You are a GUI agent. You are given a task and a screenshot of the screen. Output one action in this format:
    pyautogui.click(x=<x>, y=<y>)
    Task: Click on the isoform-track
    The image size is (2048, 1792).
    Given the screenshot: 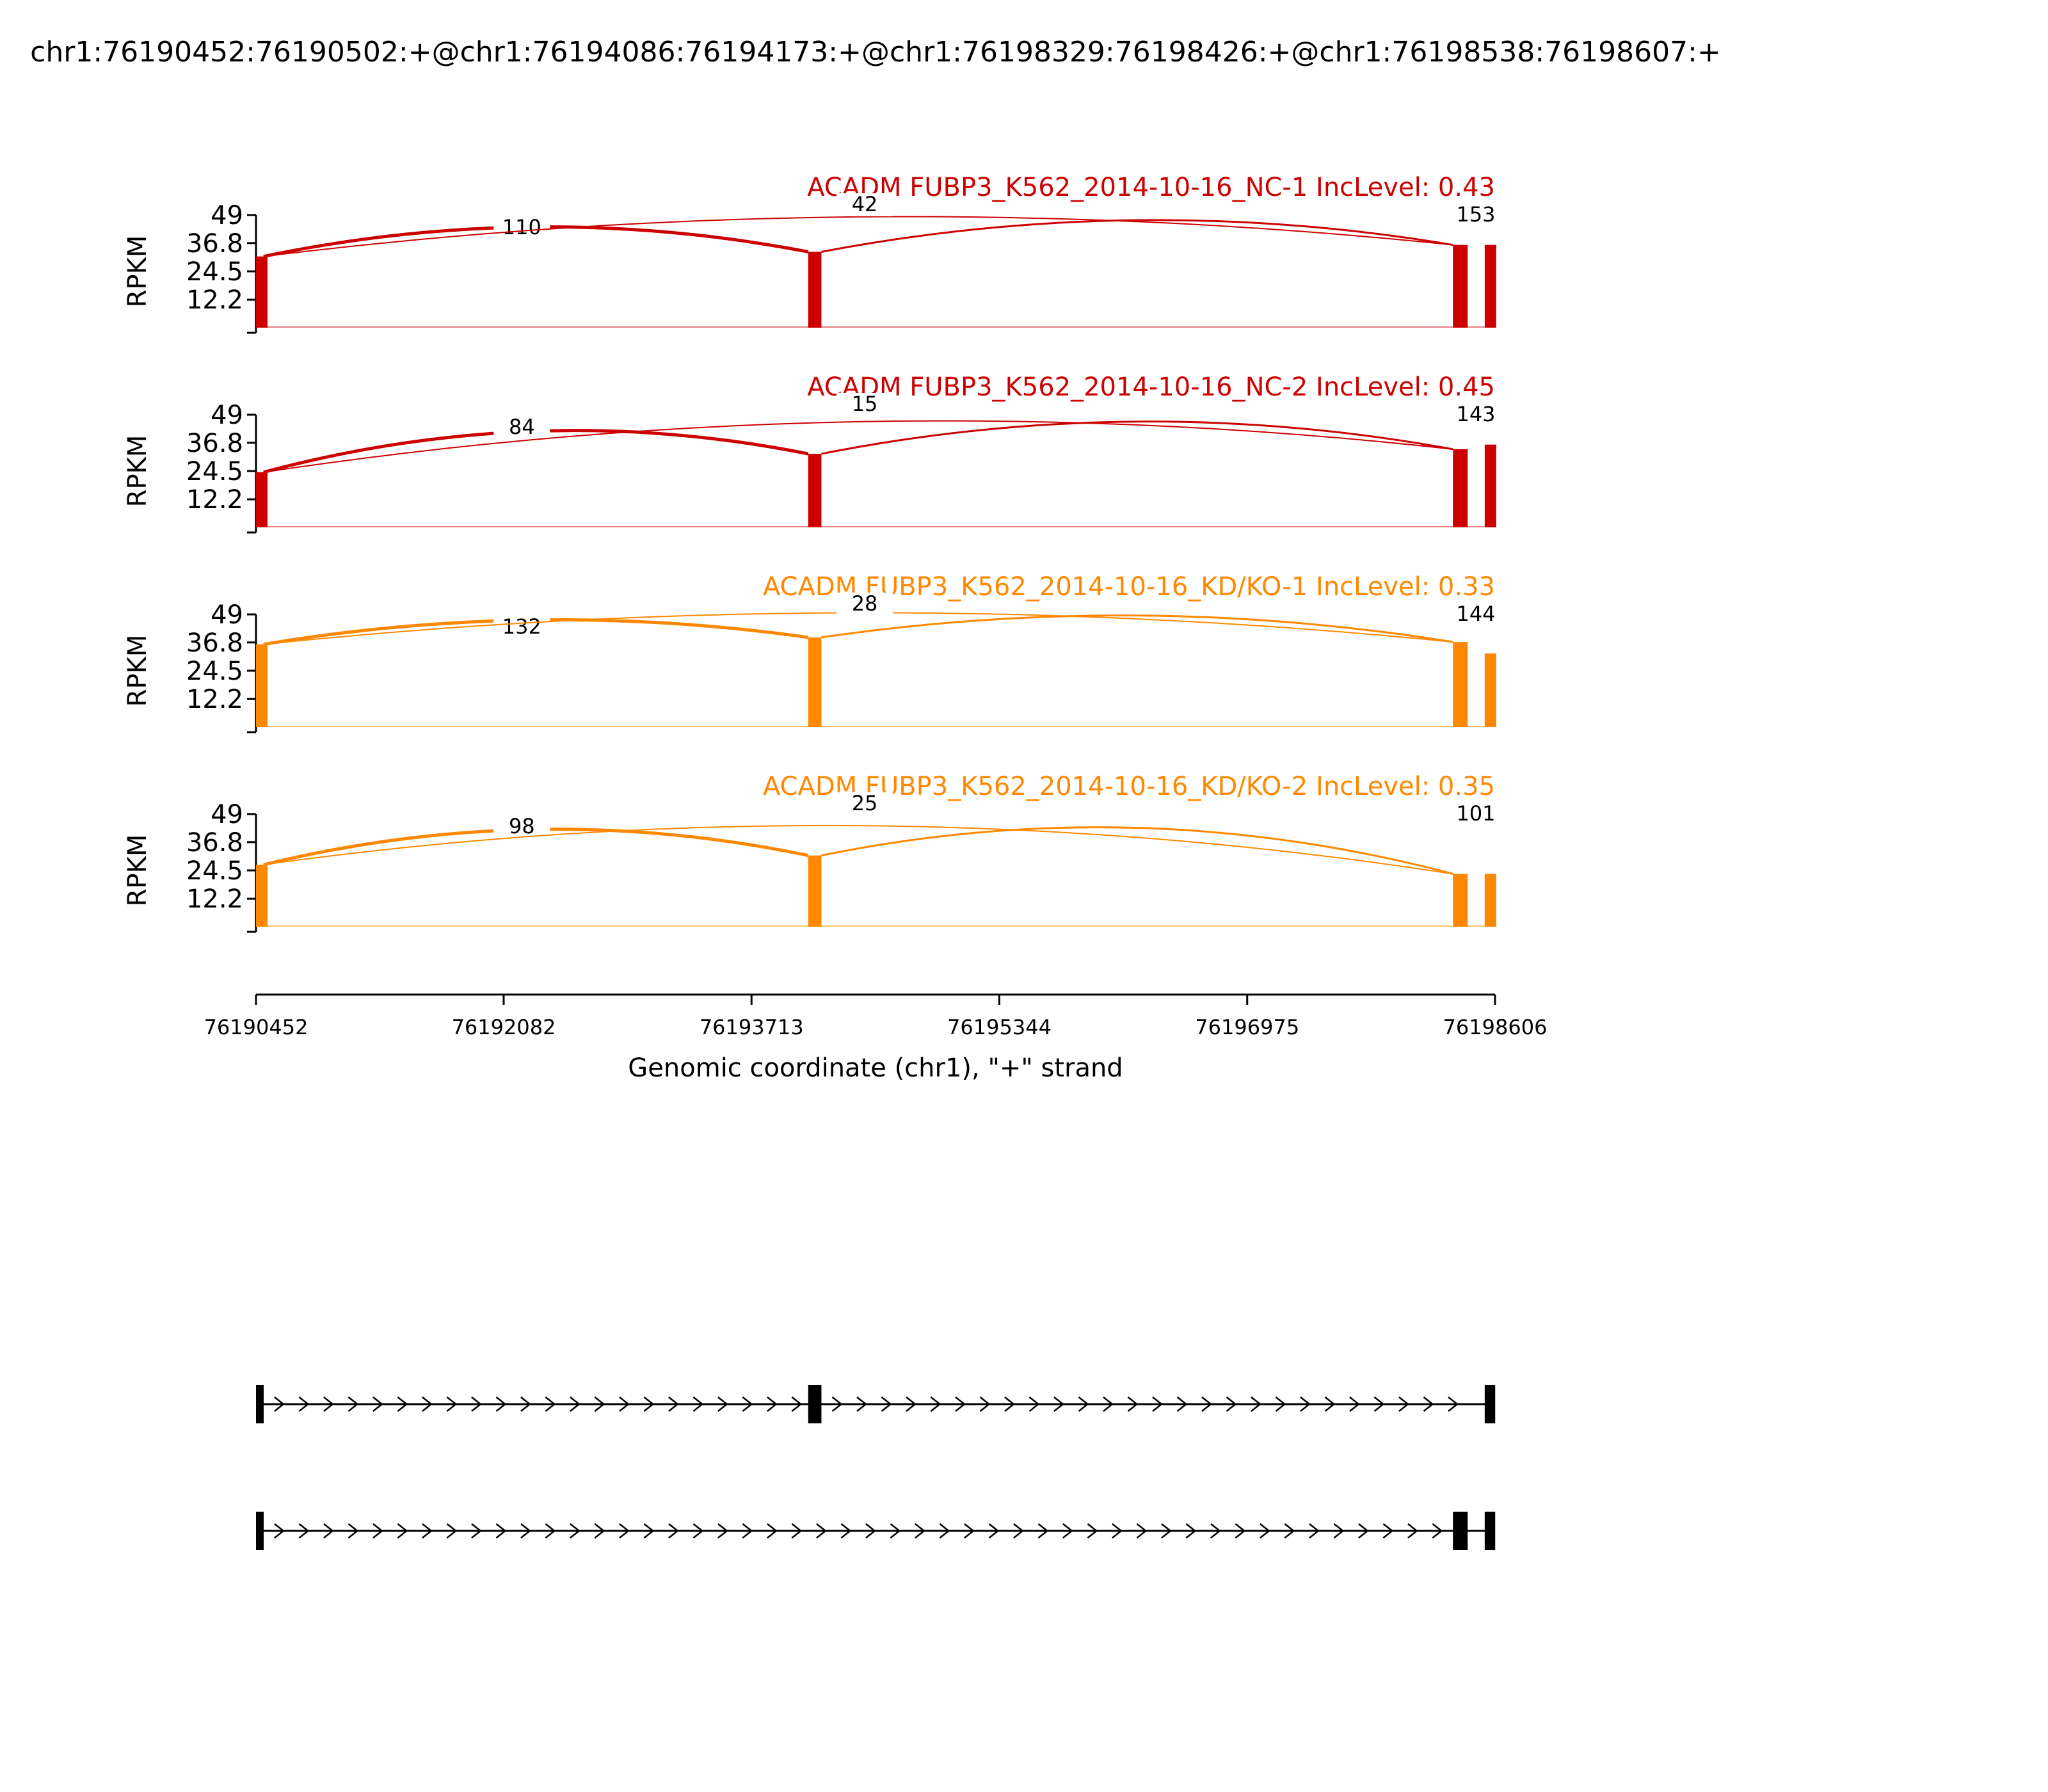 What is the action you would take?
    pyautogui.click(x=876, y=1467)
    